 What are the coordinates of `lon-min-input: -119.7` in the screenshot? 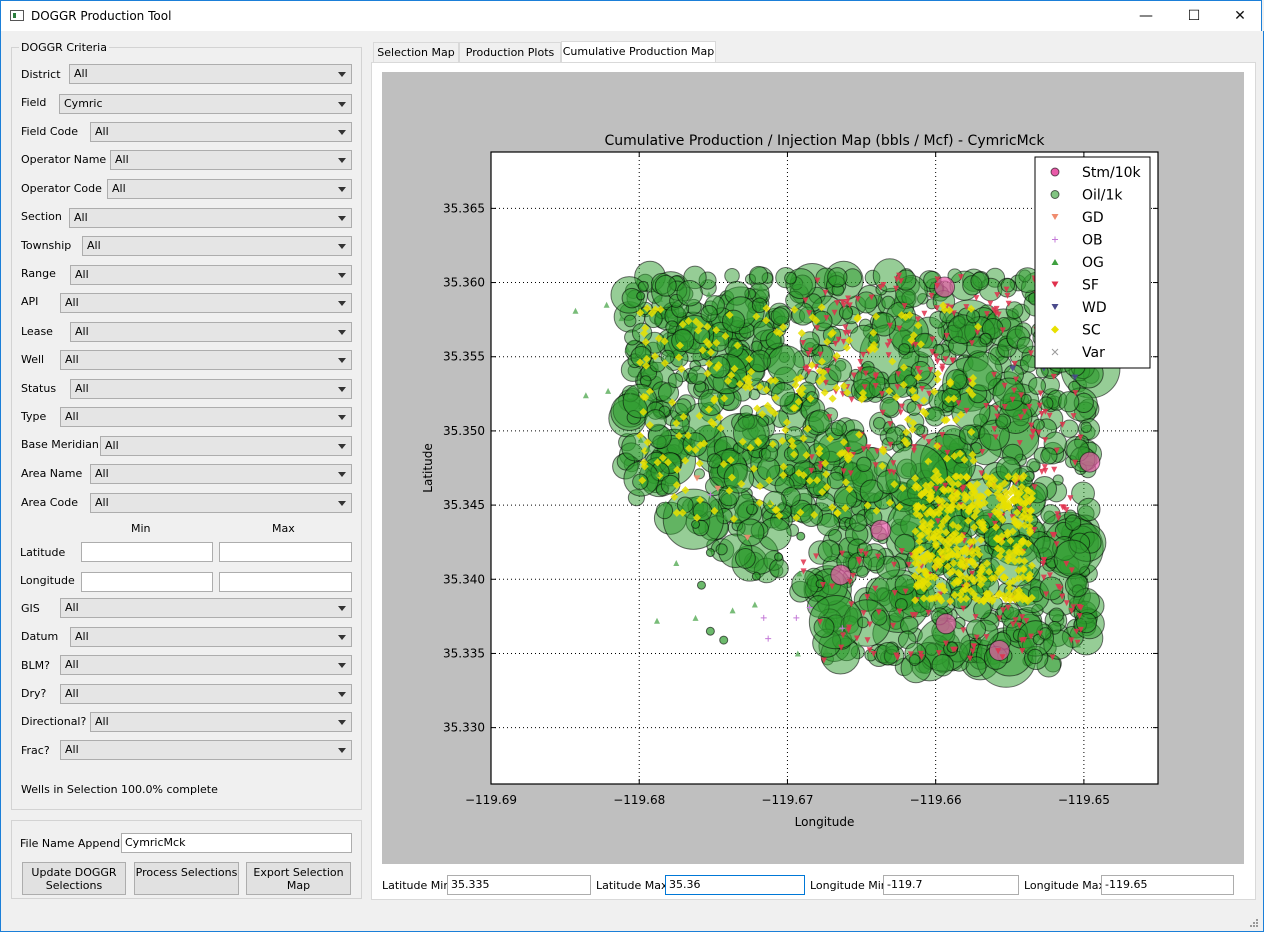 It's located at (951, 885).